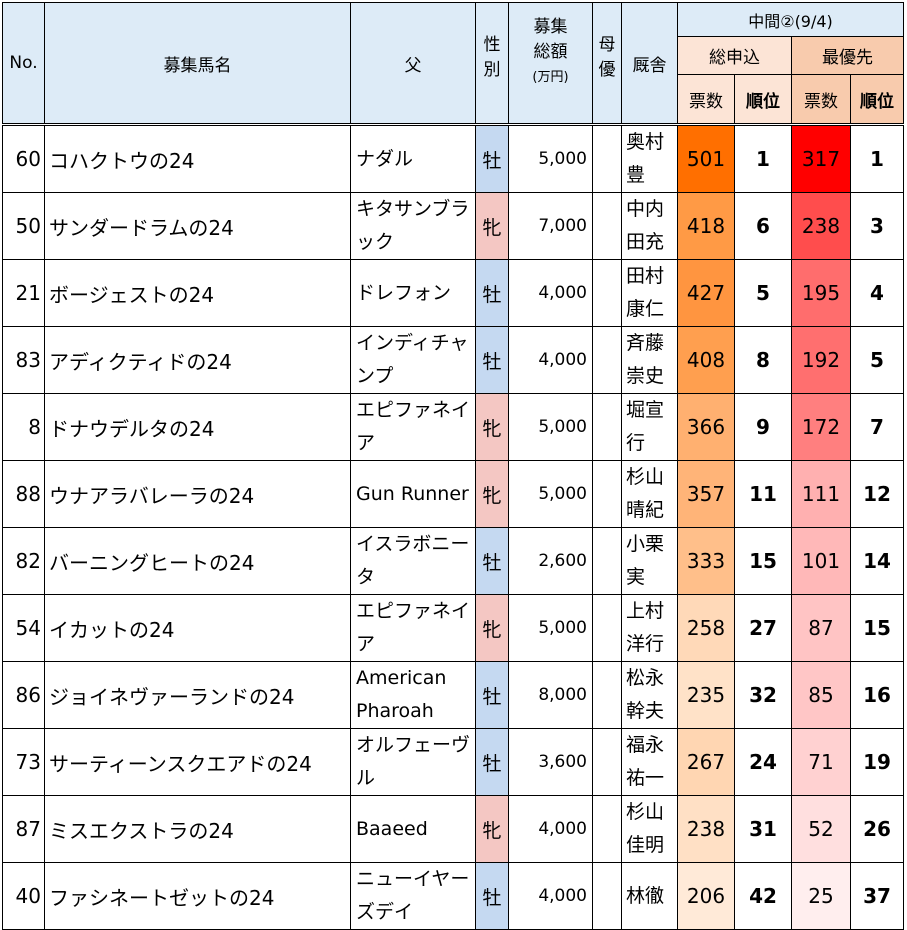  What do you see at coordinates (877, 561) in the screenshot?
I see `row-best-rank: 14` at bounding box center [877, 561].